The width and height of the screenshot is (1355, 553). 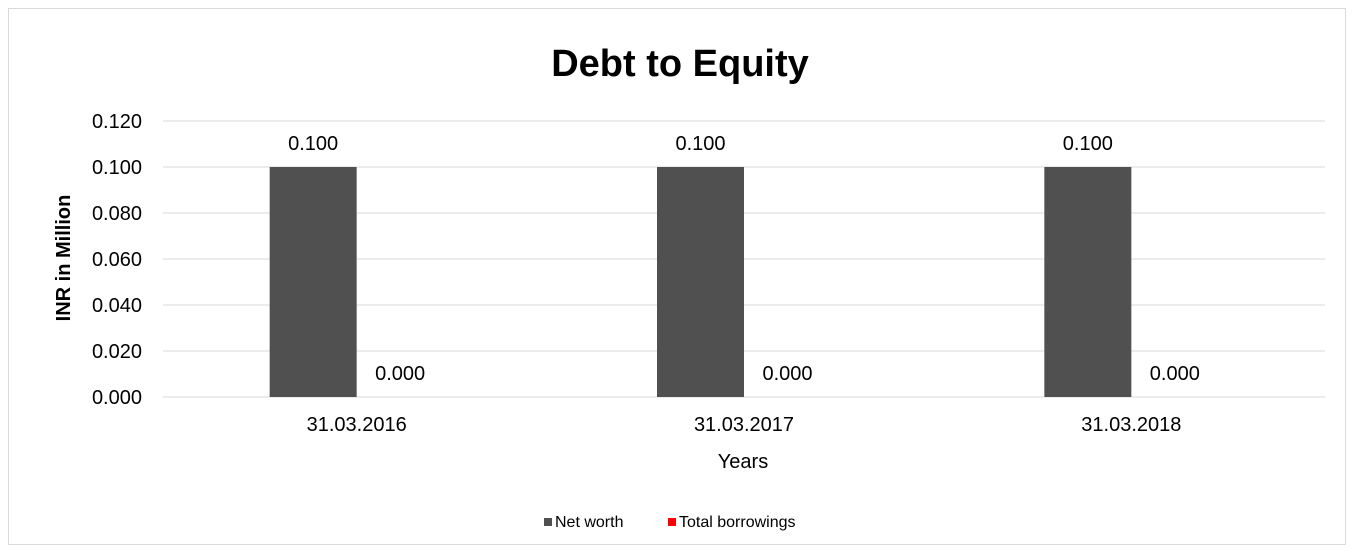 What do you see at coordinates (1131, 425) in the screenshot?
I see `x-tick-label: 31.03.2018` at bounding box center [1131, 425].